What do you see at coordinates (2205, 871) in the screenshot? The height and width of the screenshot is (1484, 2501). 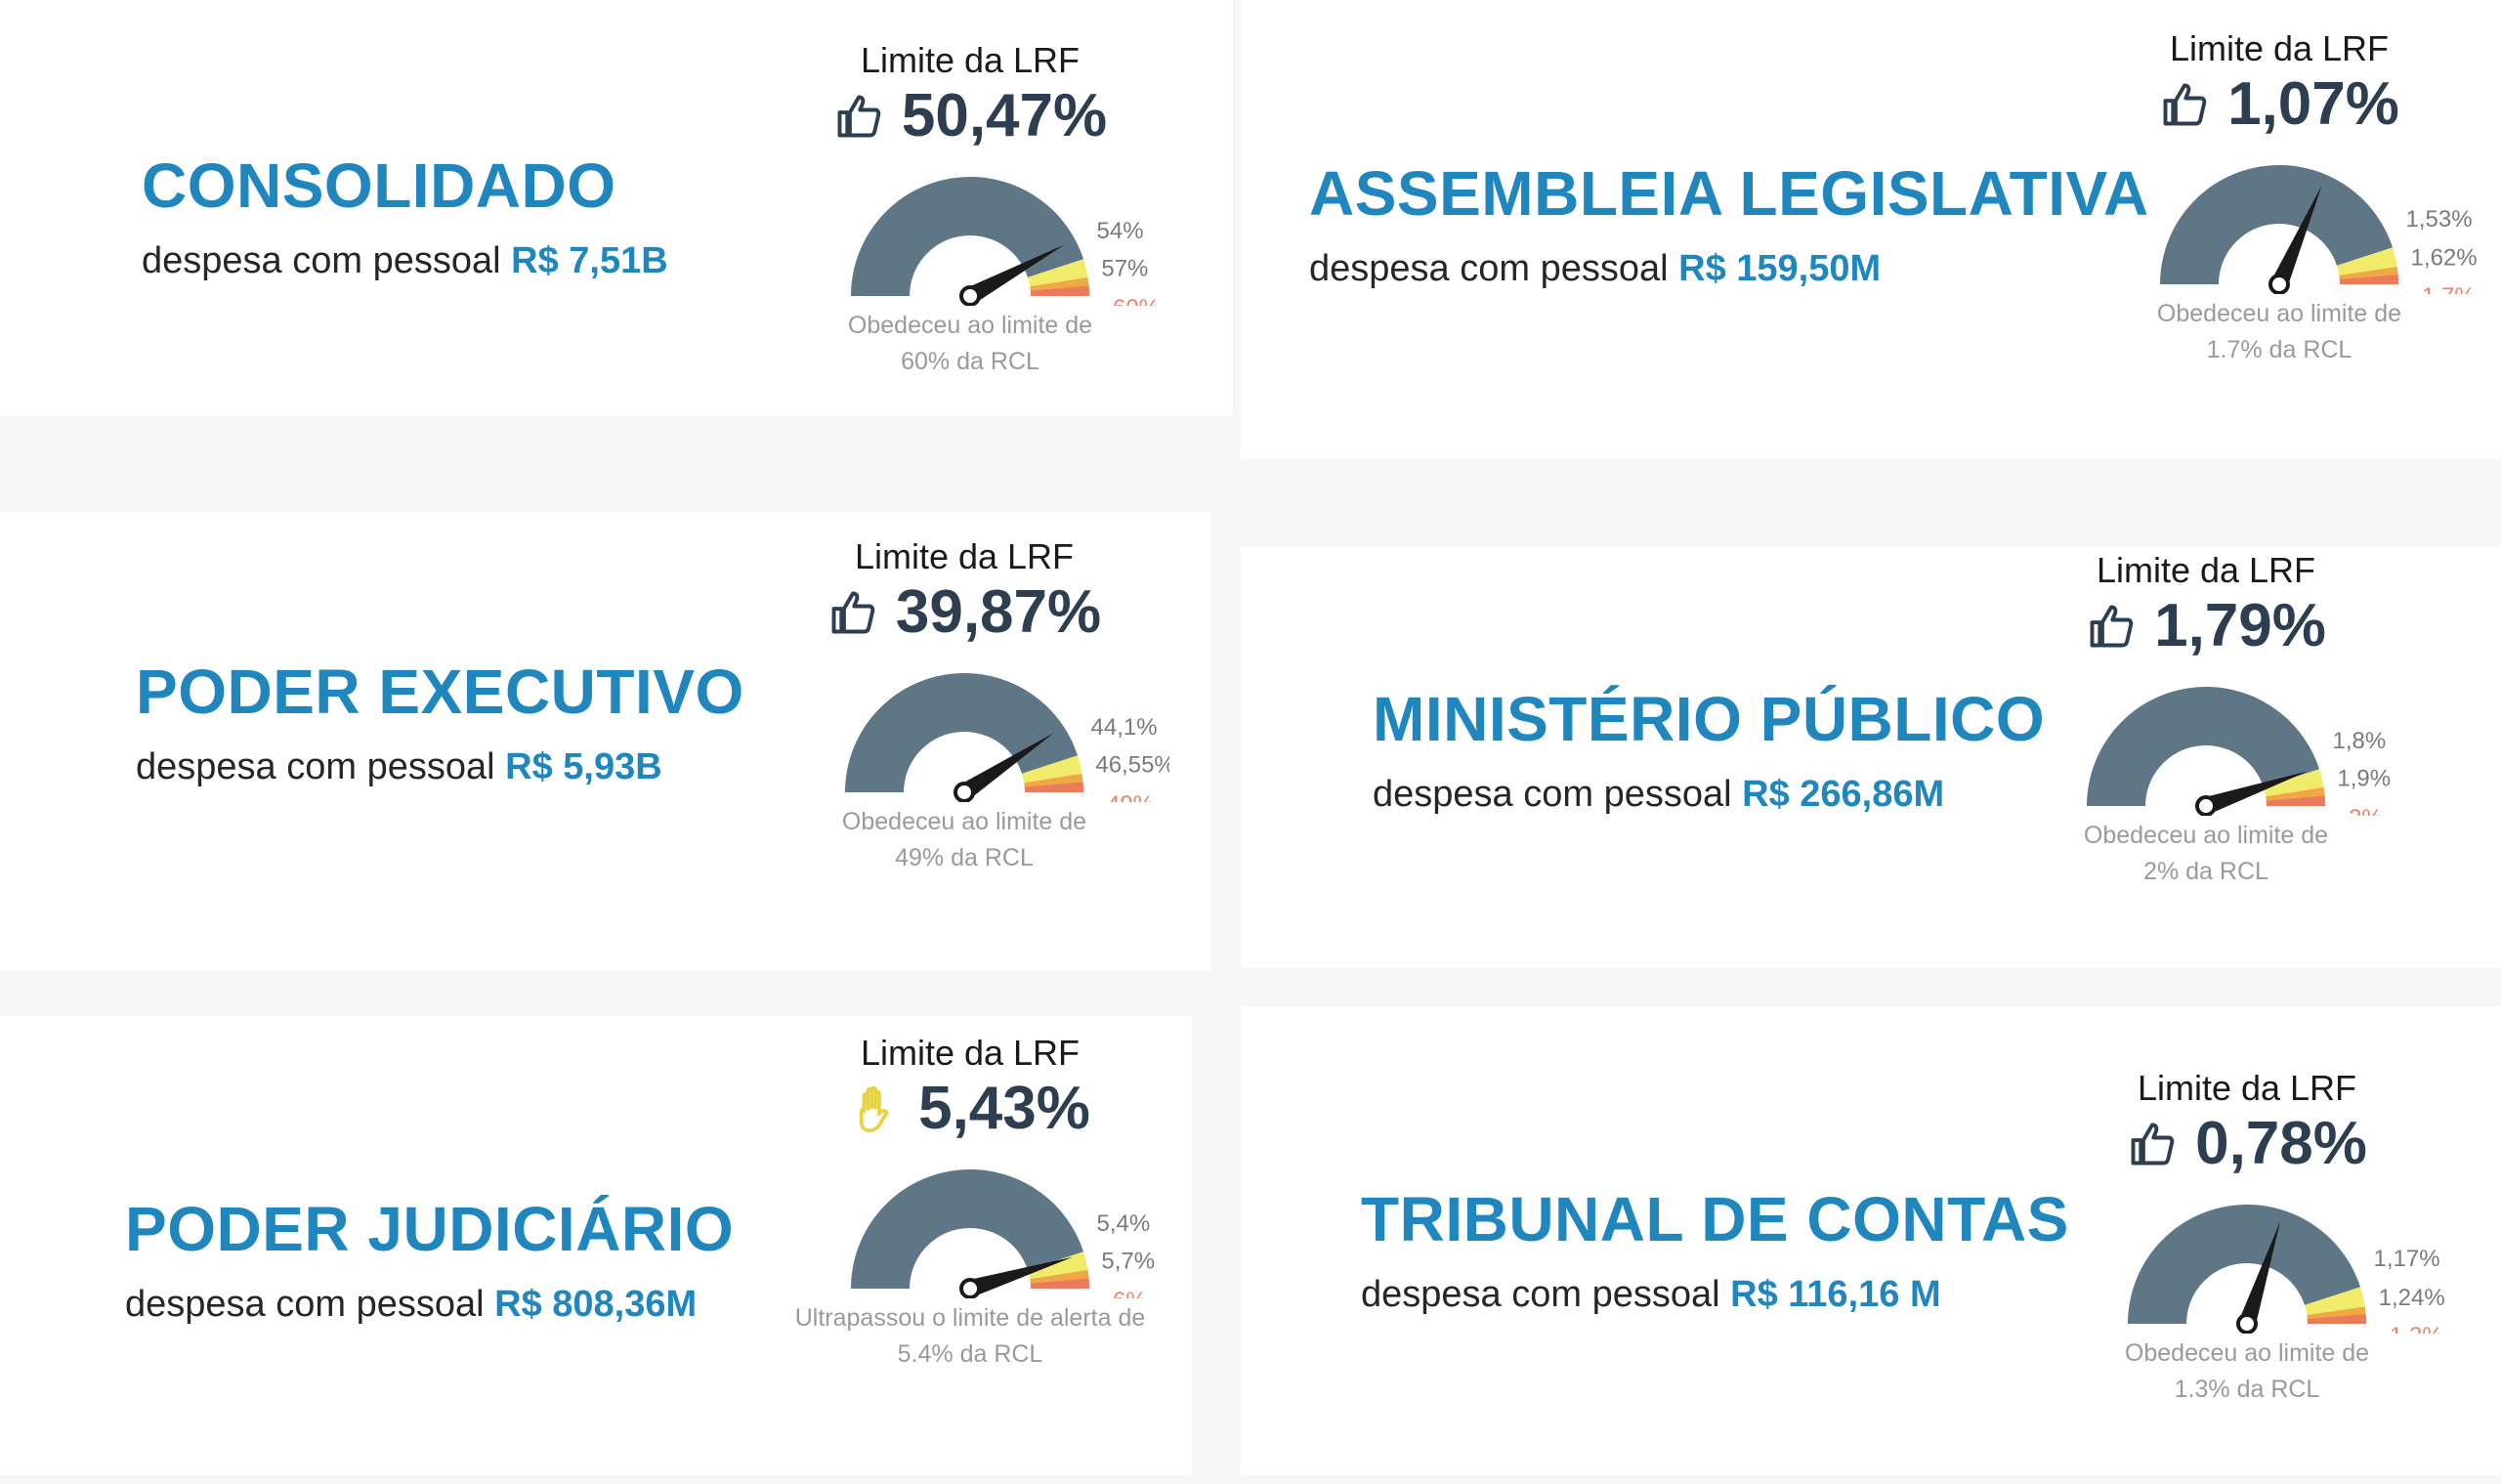 I see `gauge-note-line-2: 2% da RCL` at bounding box center [2205, 871].